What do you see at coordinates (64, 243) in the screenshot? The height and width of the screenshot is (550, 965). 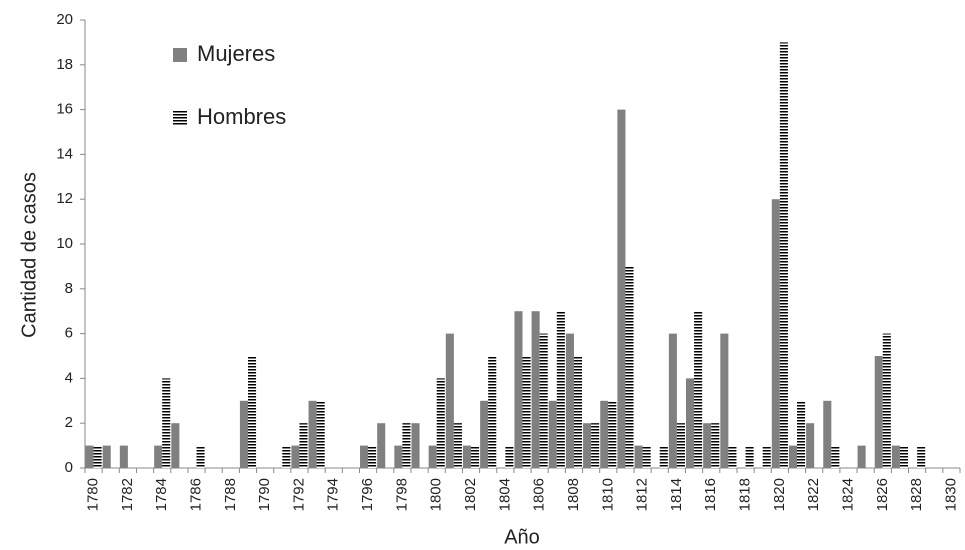 I see `y-tick-label: 10` at bounding box center [64, 243].